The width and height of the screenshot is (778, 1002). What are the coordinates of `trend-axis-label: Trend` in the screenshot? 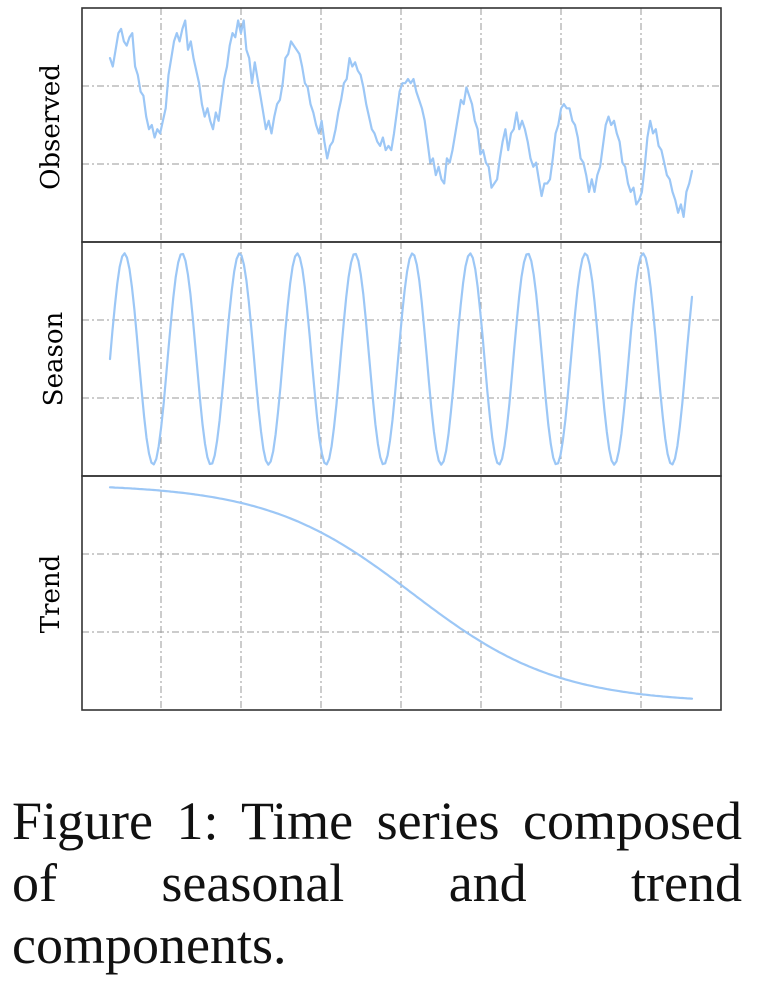 It's located at (51, 594).